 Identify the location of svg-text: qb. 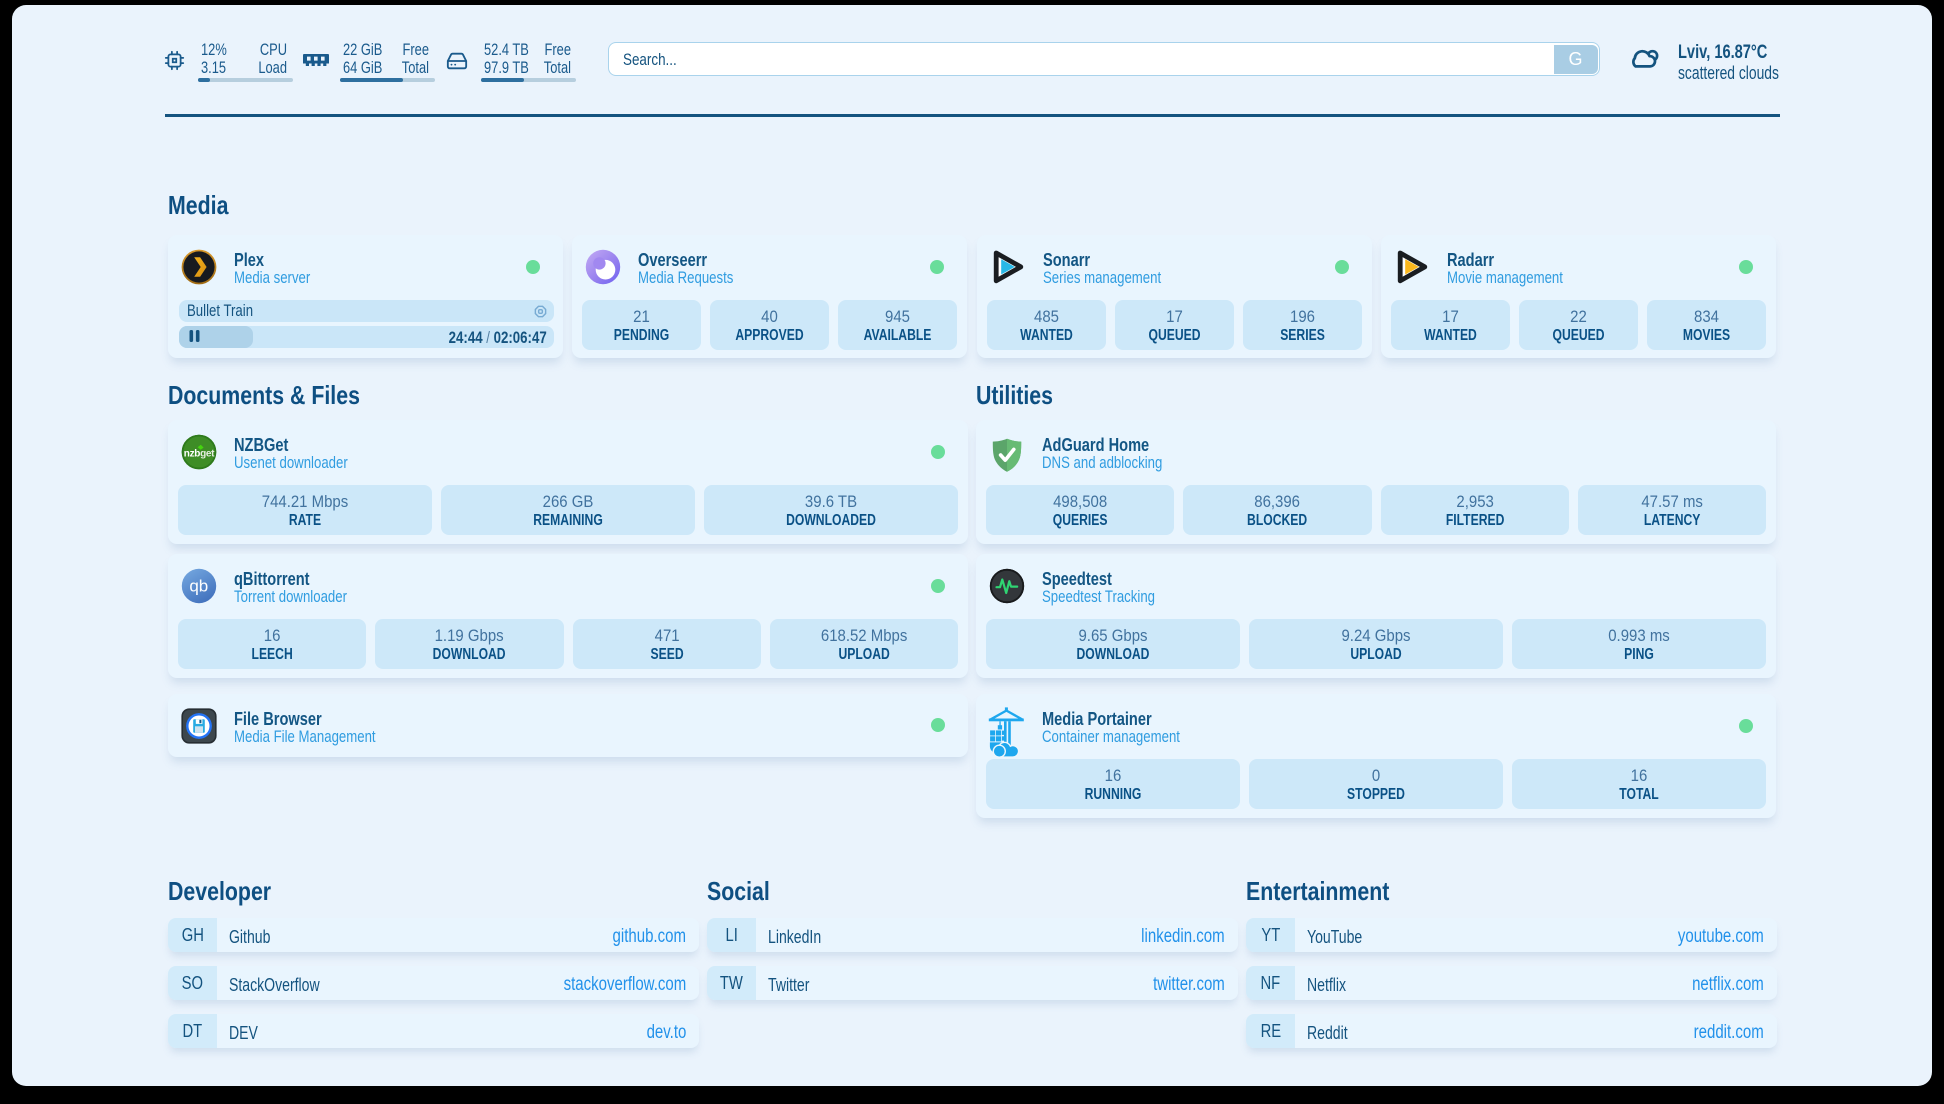
(198, 586).